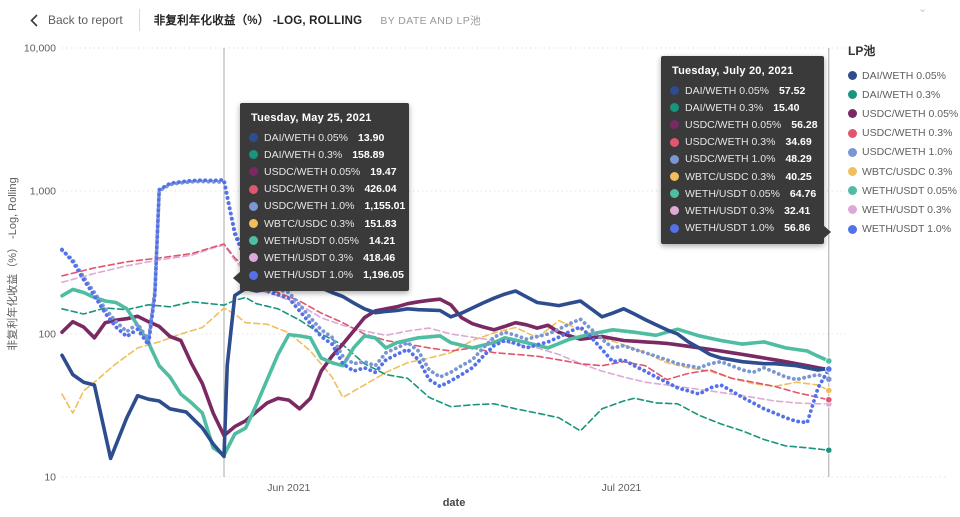 The height and width of the screenshot is (517, 960). Describe the element at coordinates (454, 503) in the screenshot. I see `x-axis-title: date` at that location.